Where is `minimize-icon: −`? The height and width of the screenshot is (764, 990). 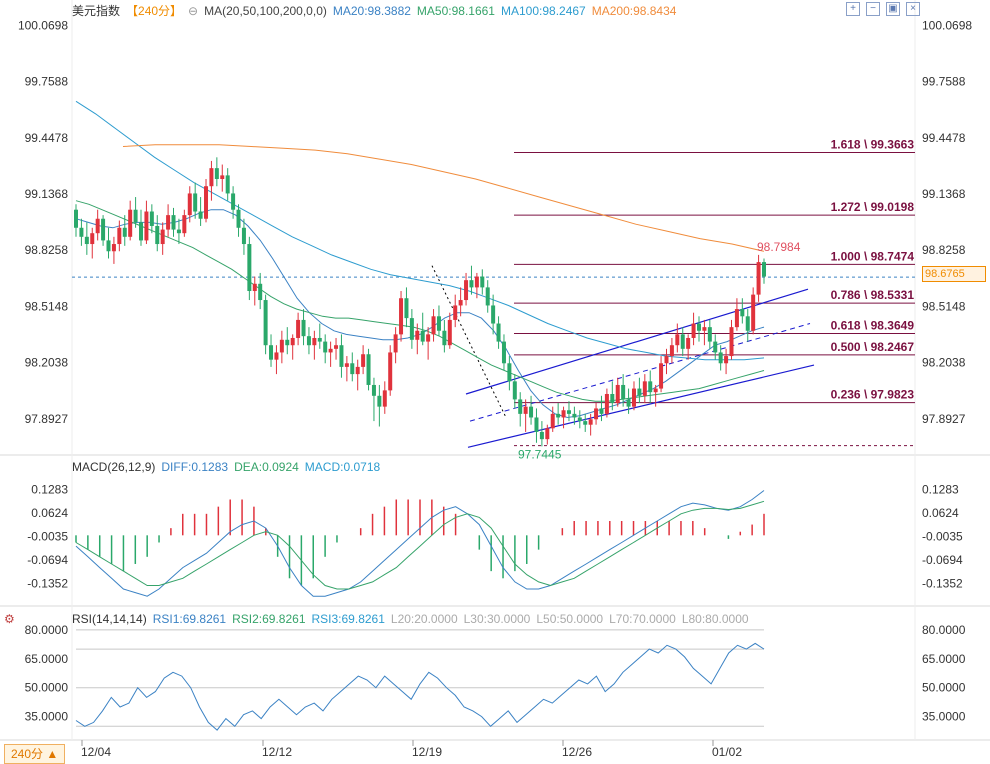 minimize-icon: − is located at coordinates (873, 9).